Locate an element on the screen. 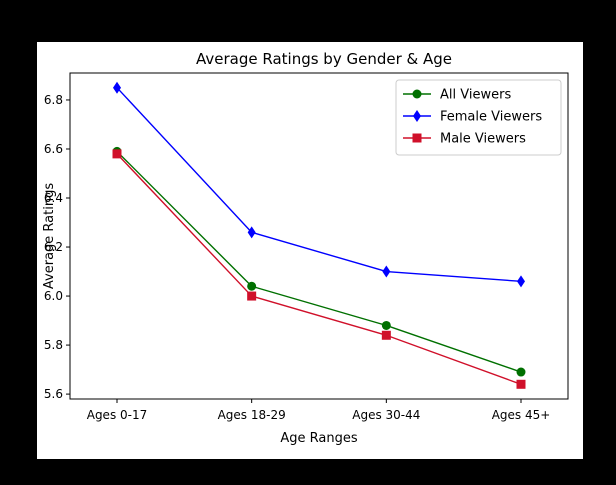  y-tick-label: 6.0 is located at coordinates (53, 296).